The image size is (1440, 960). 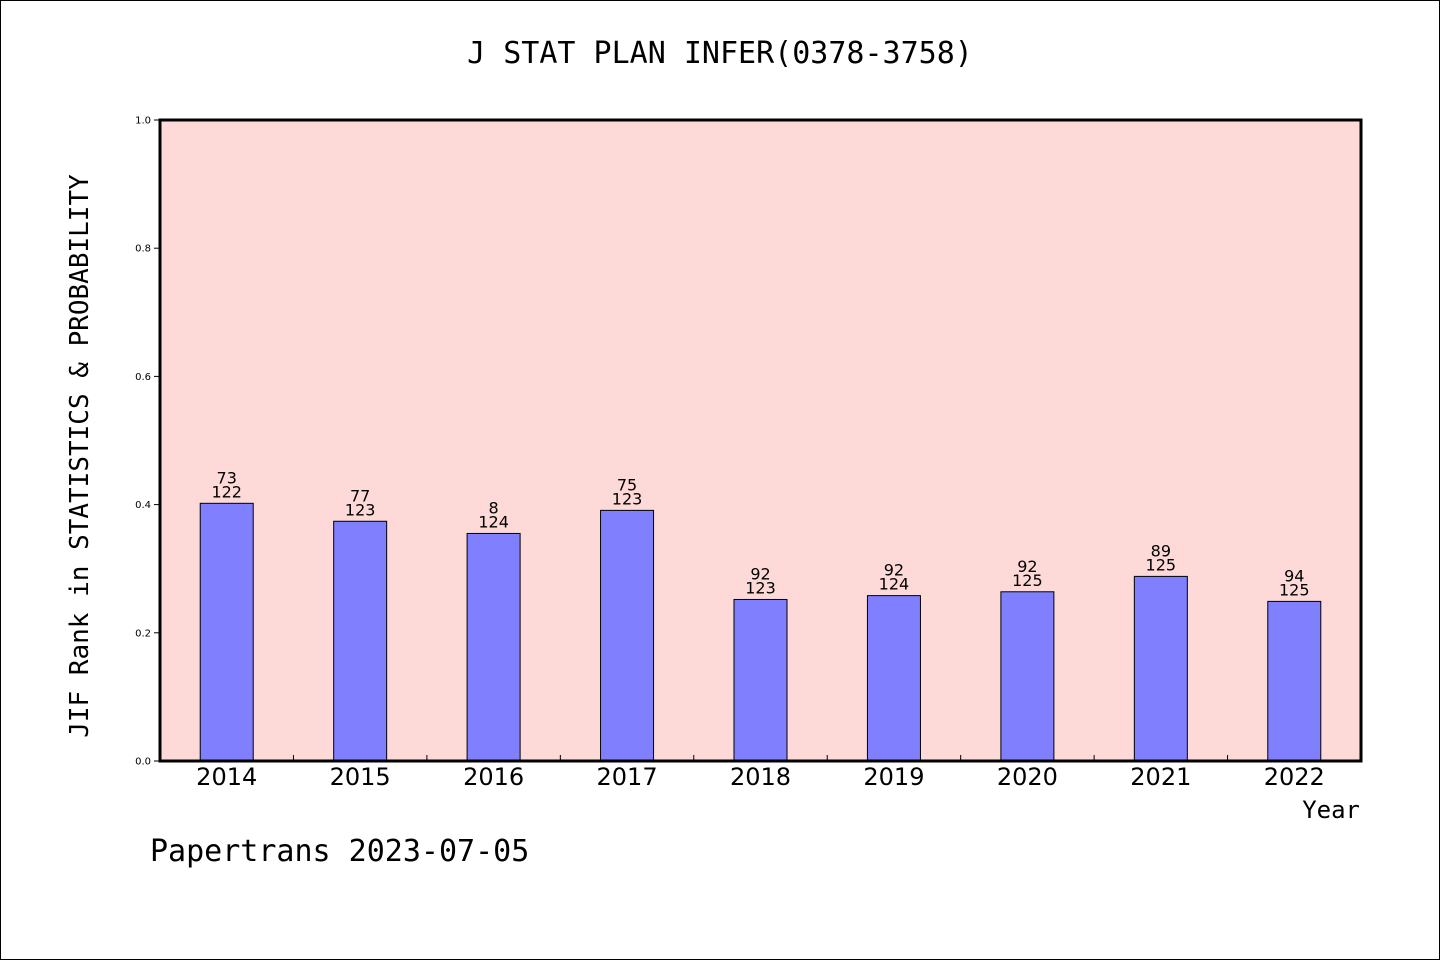 I want to click on bar-2022, so click(x=1294, y=681).